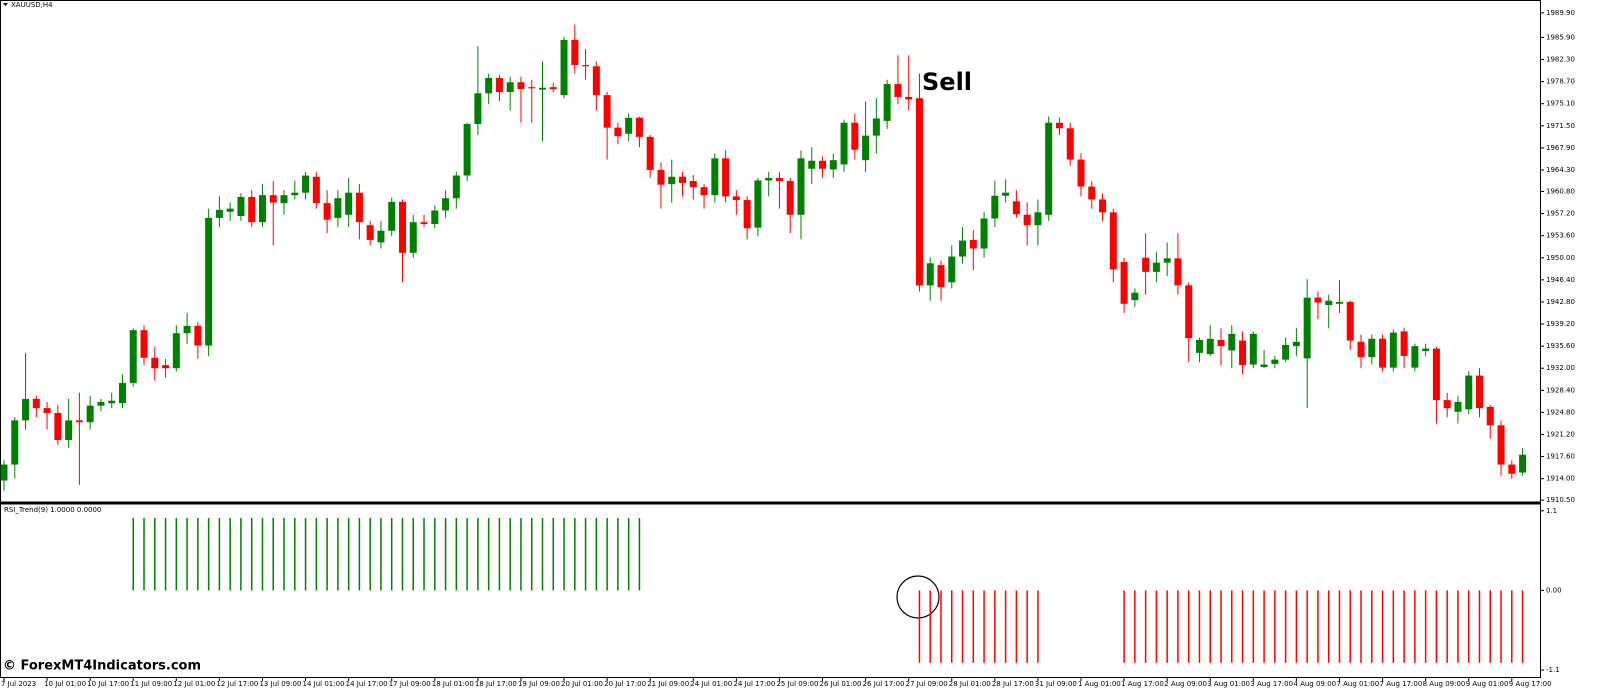 This screenshot has width=1600, height=699. I want to click on y-tick-label: 1967.90, so click(1560, 148).